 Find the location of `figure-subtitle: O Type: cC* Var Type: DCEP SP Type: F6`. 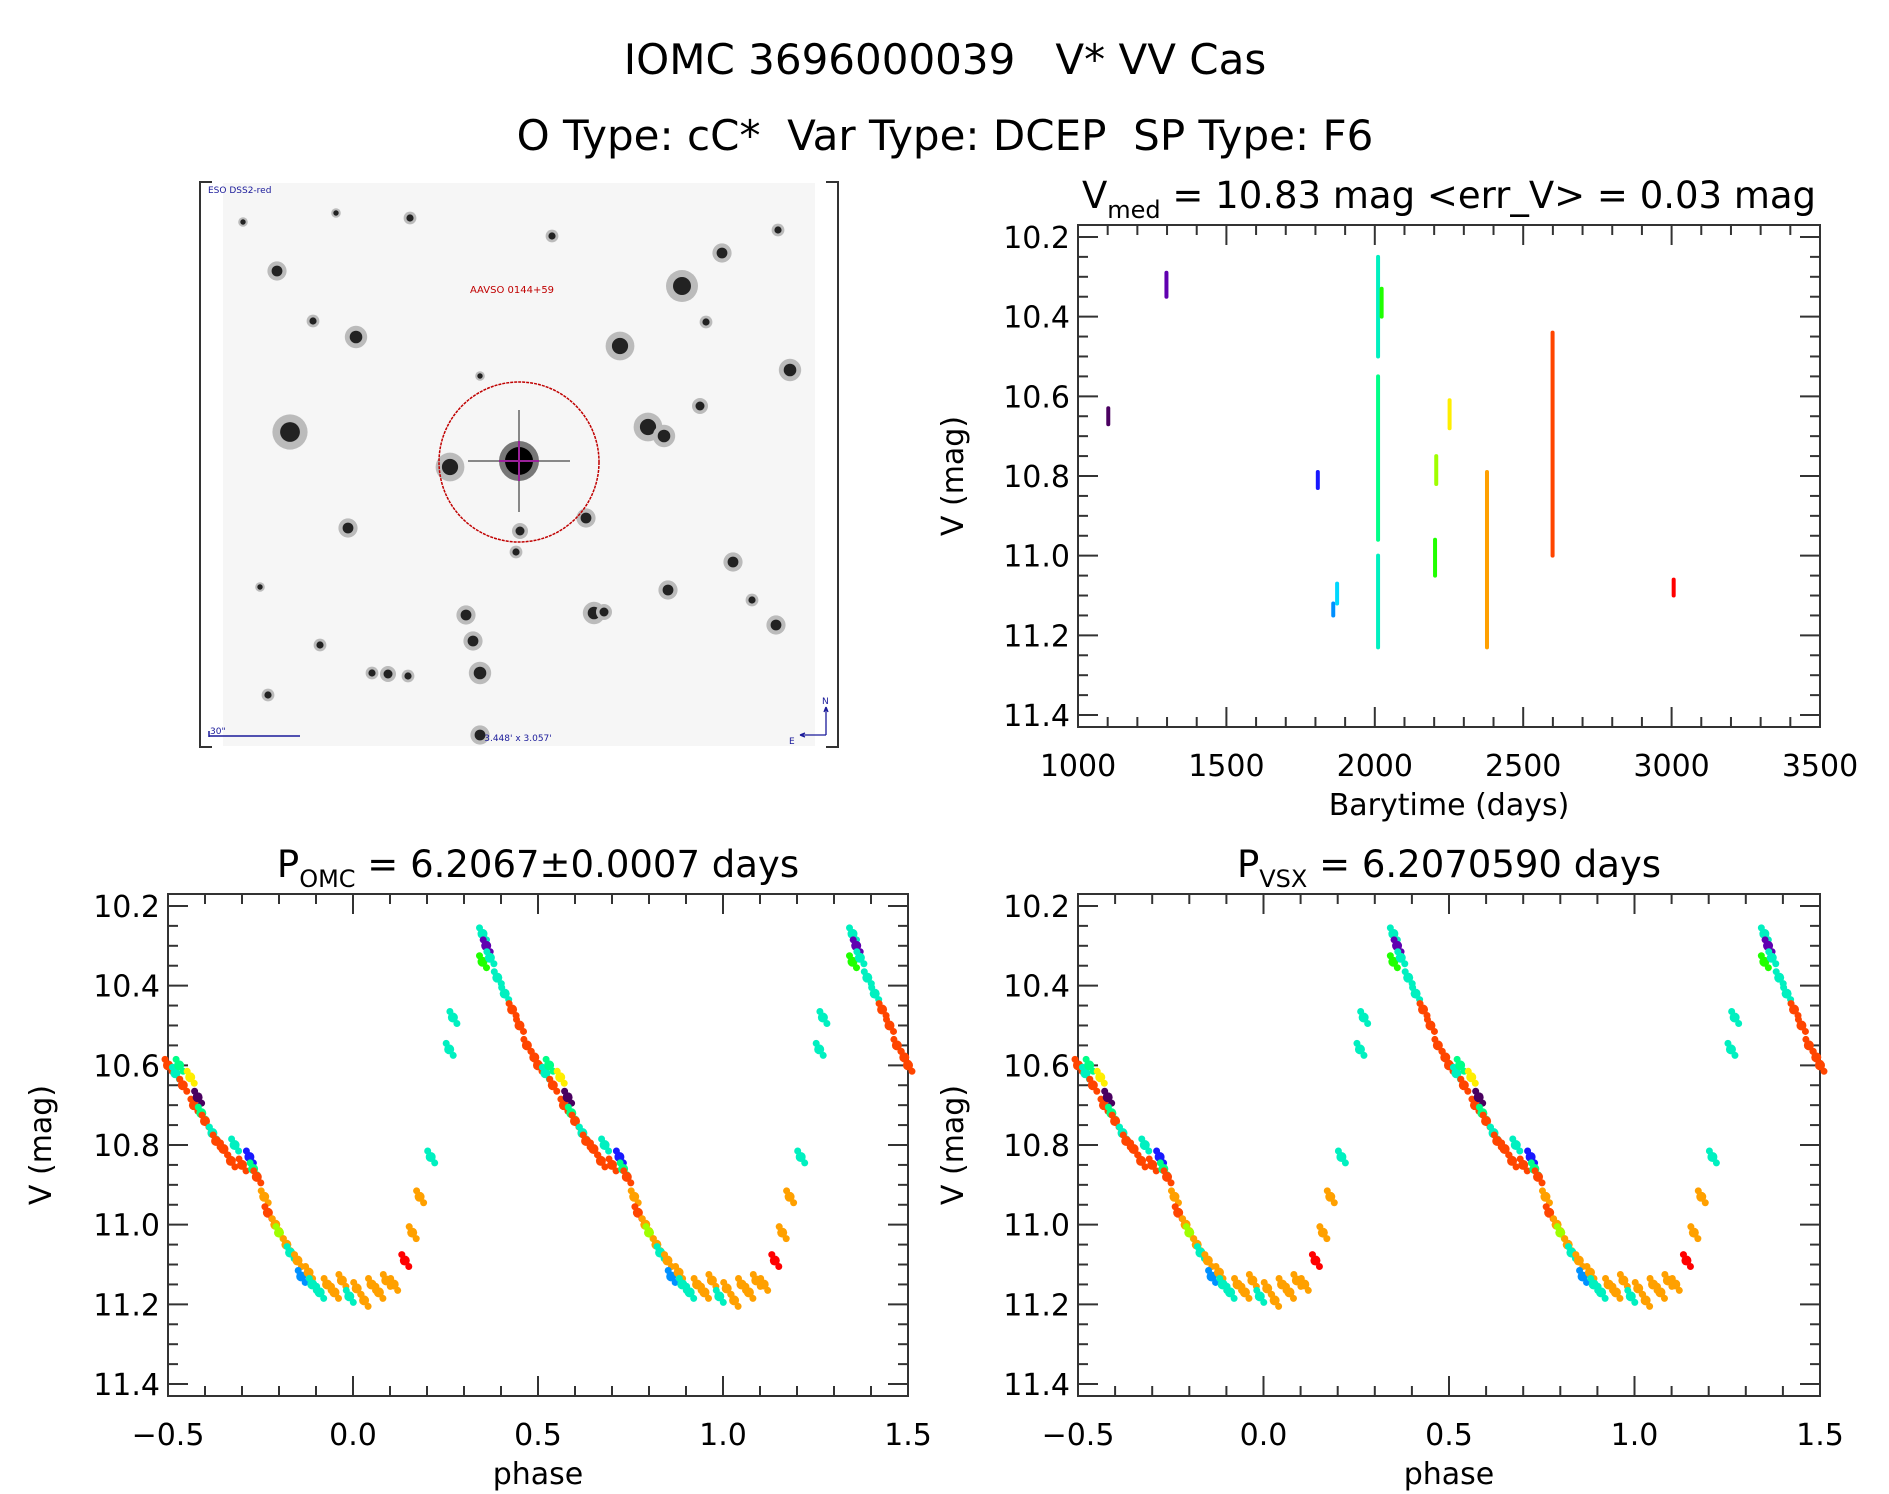

figure-subtitle: O Type: cC* Var Type: DCEP SP Type: F6 is located at coordinates (945, 135).